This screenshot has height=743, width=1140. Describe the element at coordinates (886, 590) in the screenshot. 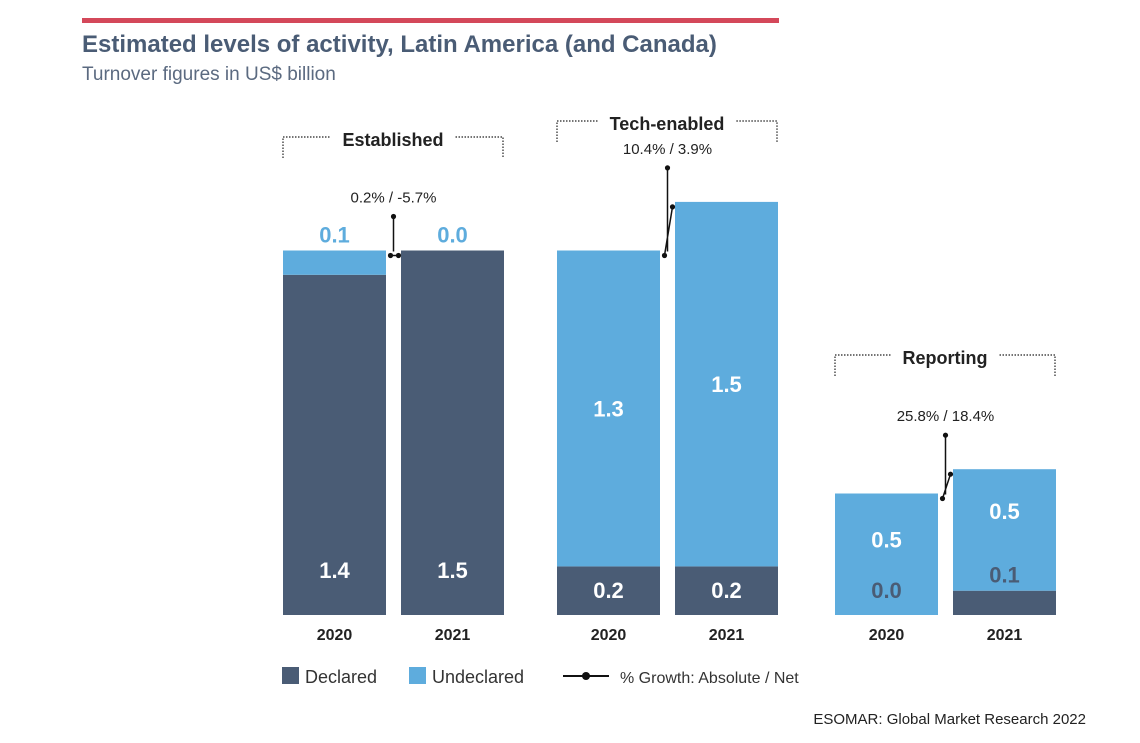

I see `data-label-declared-reporting-2020: 0.0` at that location.